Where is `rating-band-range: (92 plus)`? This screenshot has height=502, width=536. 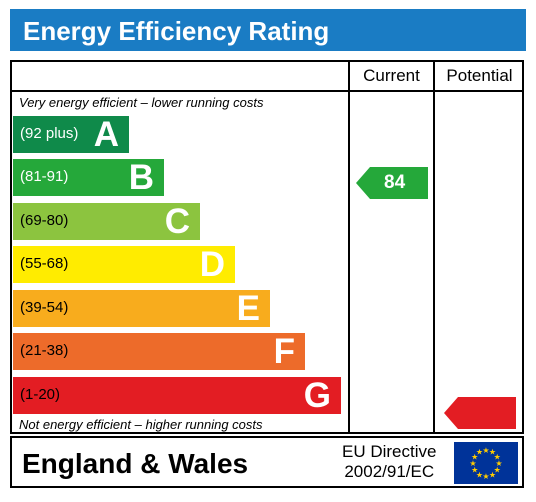 rating-band-range: (92 plus) is located at coordinates (49, 133).